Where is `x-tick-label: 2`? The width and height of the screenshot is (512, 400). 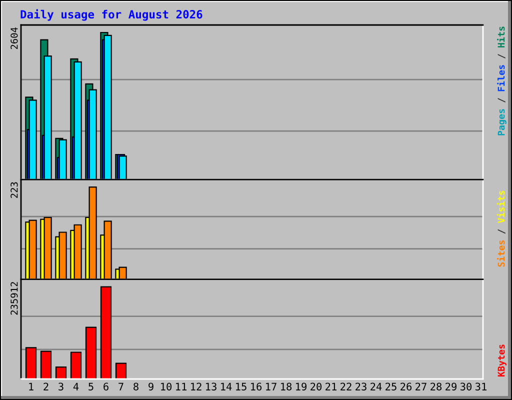
x-tick-label: 2 is located at coordinates (46, 386).